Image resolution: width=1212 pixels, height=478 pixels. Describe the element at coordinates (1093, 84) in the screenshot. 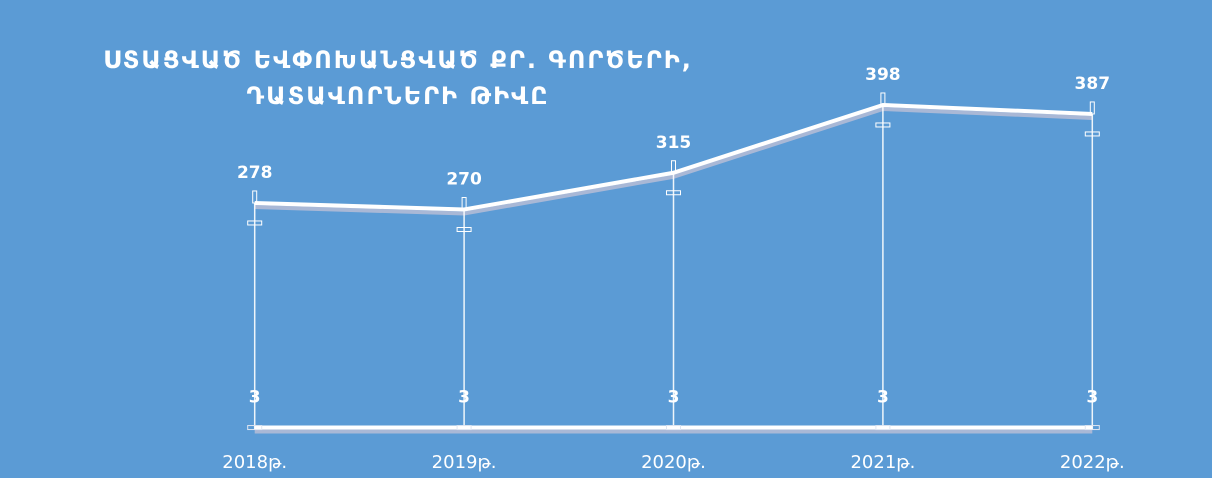

I see `data-label: 387` at that location.